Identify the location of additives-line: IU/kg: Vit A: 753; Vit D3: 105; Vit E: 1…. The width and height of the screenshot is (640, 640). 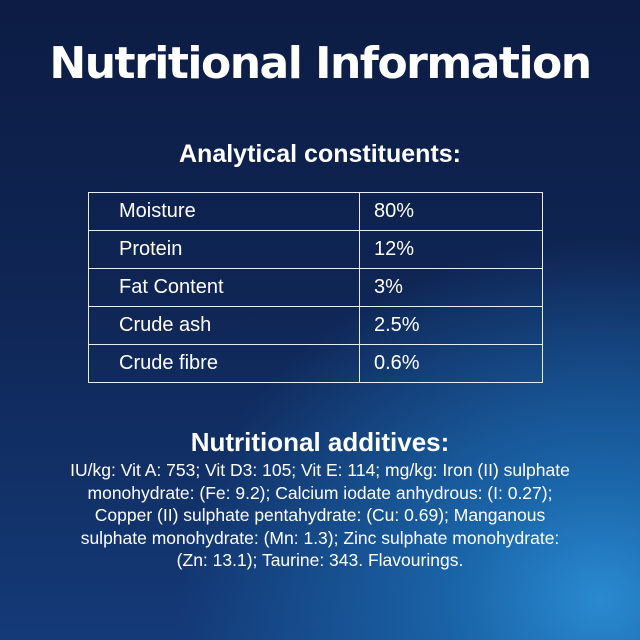
(320, 470).